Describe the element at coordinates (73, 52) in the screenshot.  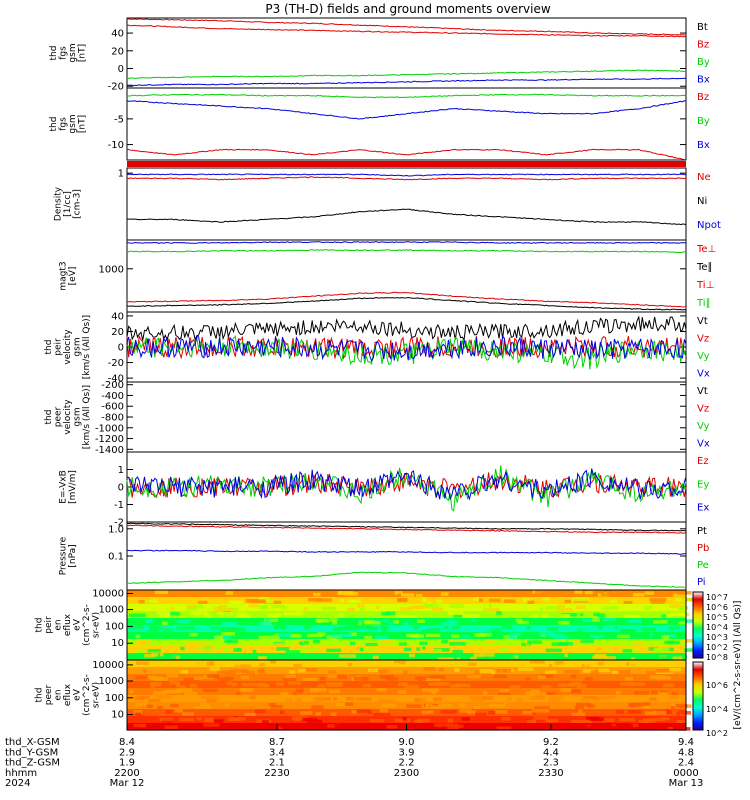
I see `ylabel-line: gsm` at that location.